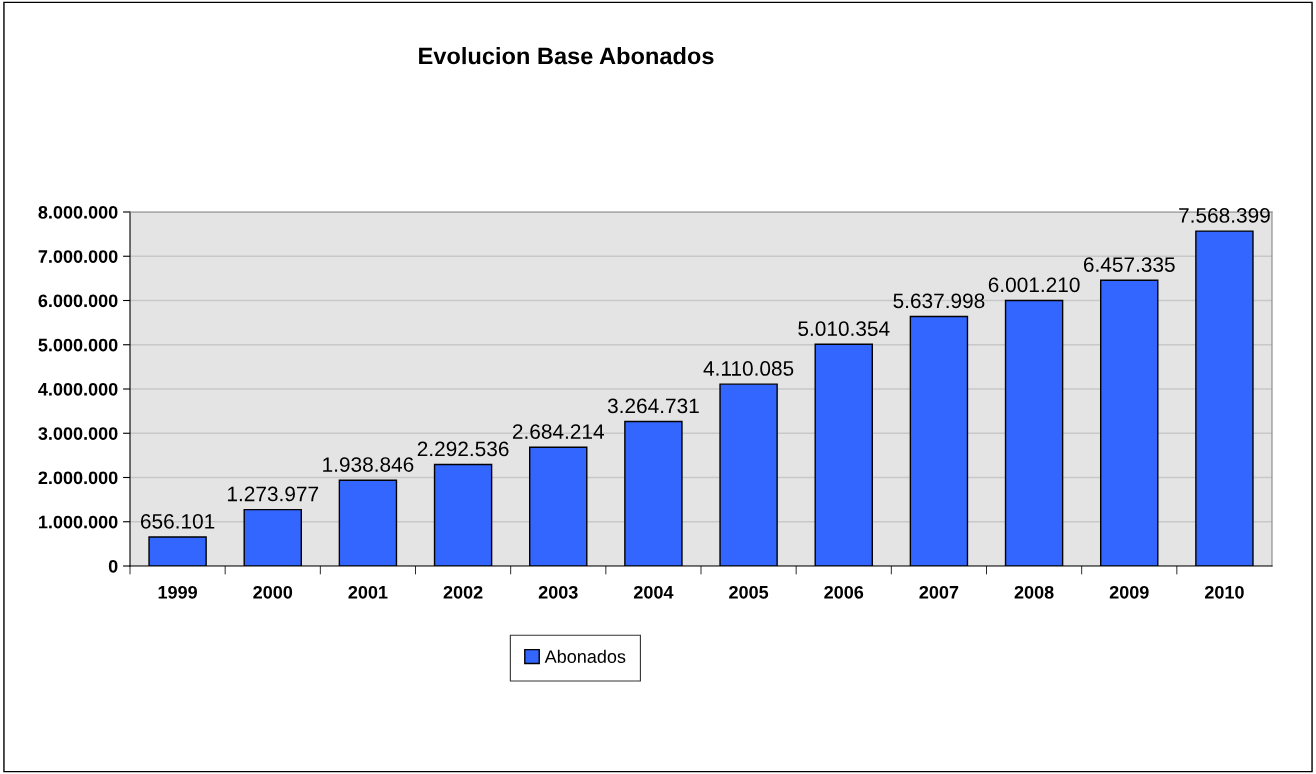 The image size is (1316, 774). Describe the element at coordinates (1129, 592) in the screenshot. I see `x-tick-label: 2009` at that location.